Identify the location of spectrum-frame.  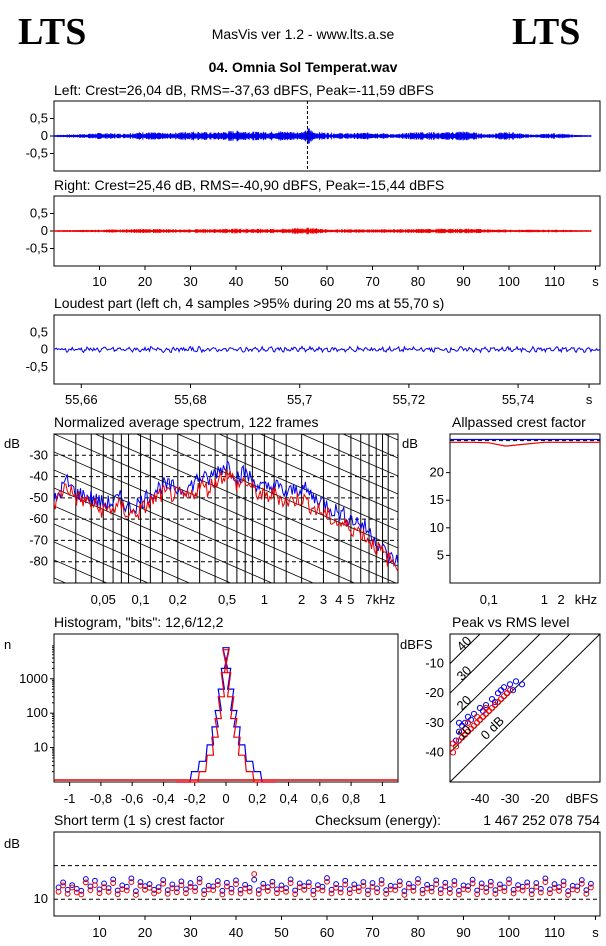
(226, 508).